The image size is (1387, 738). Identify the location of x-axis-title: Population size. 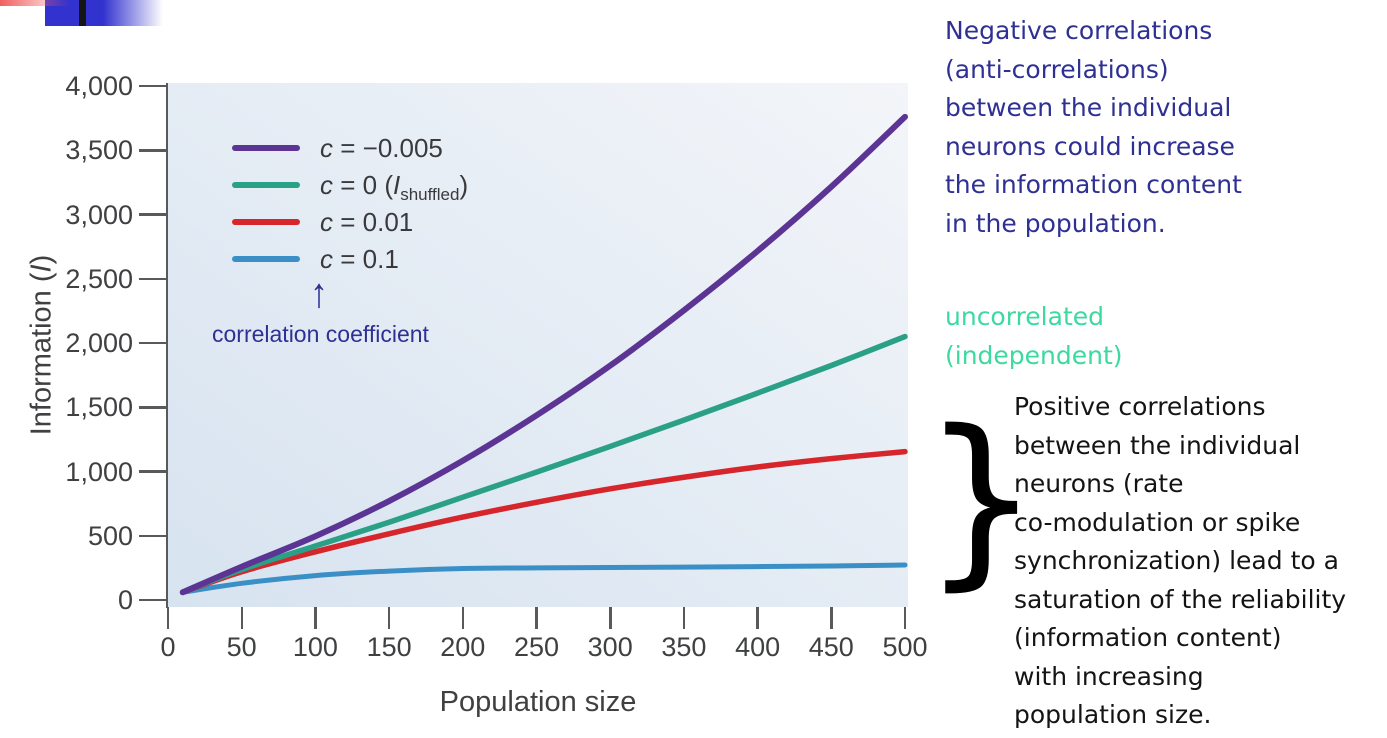
(538, 702).